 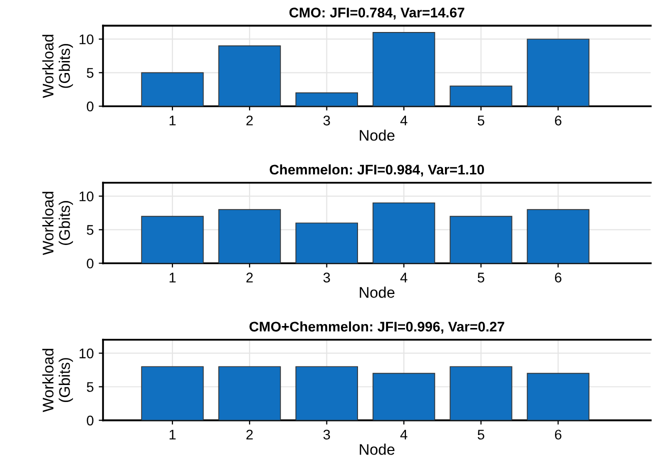 What do you see at coordinates (376, 14) in the screenshot?
I see `chart-title: CMO: JFI=0.784, Var=14.67` at bounding box center [376, 14].